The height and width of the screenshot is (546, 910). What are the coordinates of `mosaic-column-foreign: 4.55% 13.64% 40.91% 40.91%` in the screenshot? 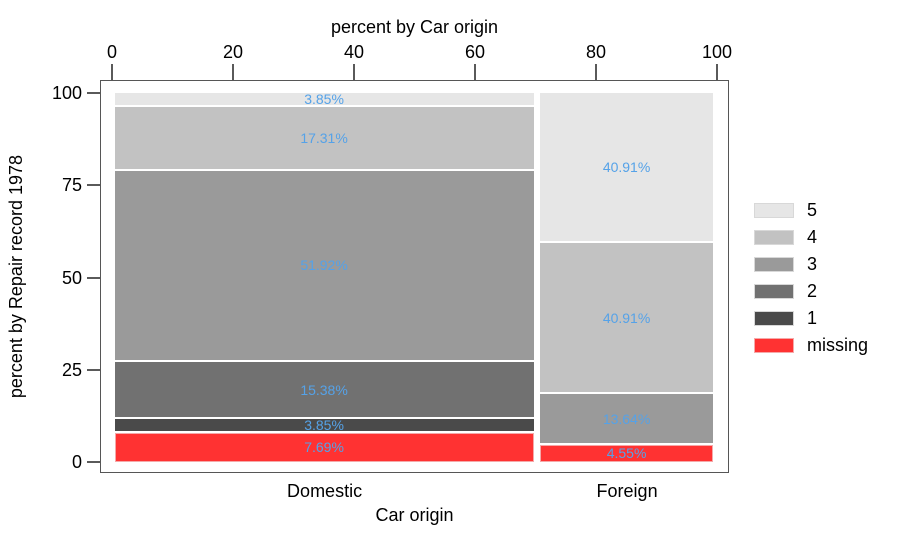 It's located at (627, 277).